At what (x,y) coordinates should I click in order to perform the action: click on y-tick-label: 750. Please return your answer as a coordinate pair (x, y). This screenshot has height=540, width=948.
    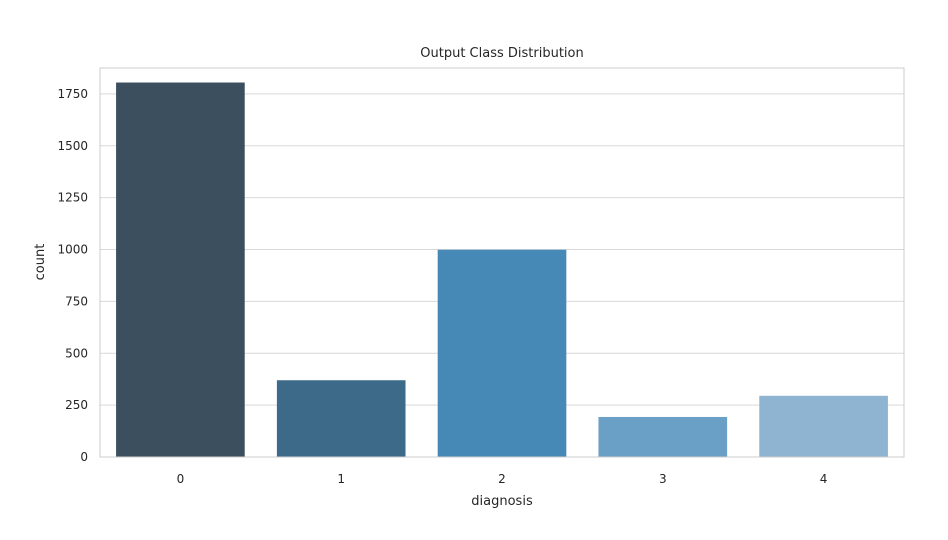
    Looking at the image, I should click on (76, 301).